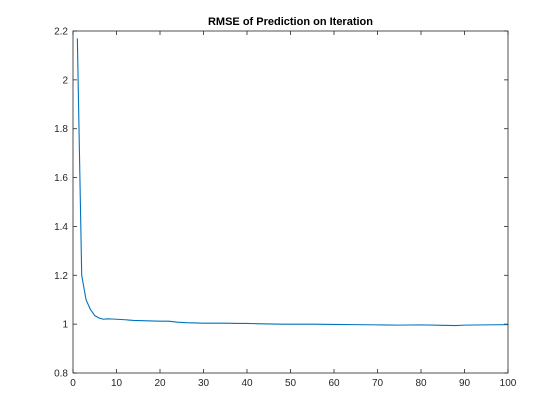  What do you see at coordinates (160, 383) in the screenshot?
I see `x-tick-label: 20` at bounding box center [160, 383].